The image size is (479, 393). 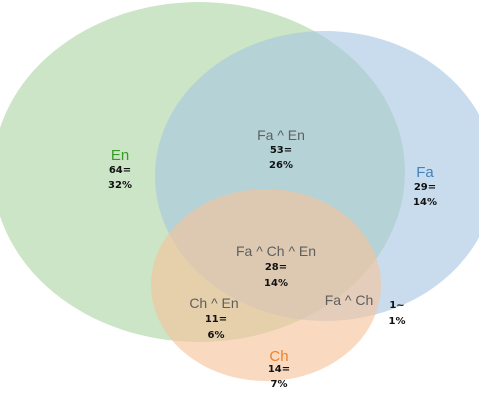 What do you see at coordinates (213, 303) in the screenshot?
I see `ch-en-label: Ch ^ En` at bounding box center [213, 303].